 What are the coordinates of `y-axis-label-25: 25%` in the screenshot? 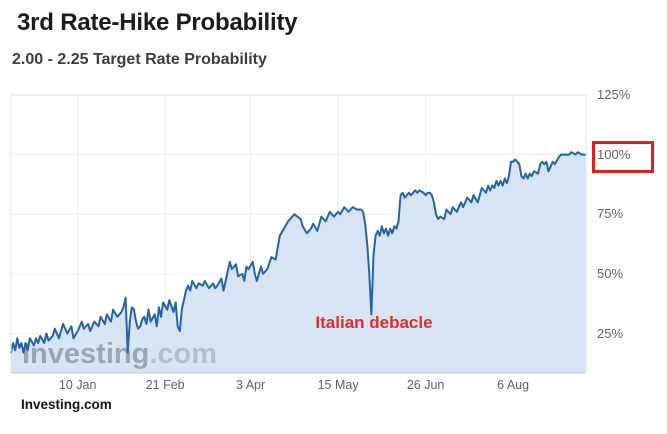 It's located at (610, 333).